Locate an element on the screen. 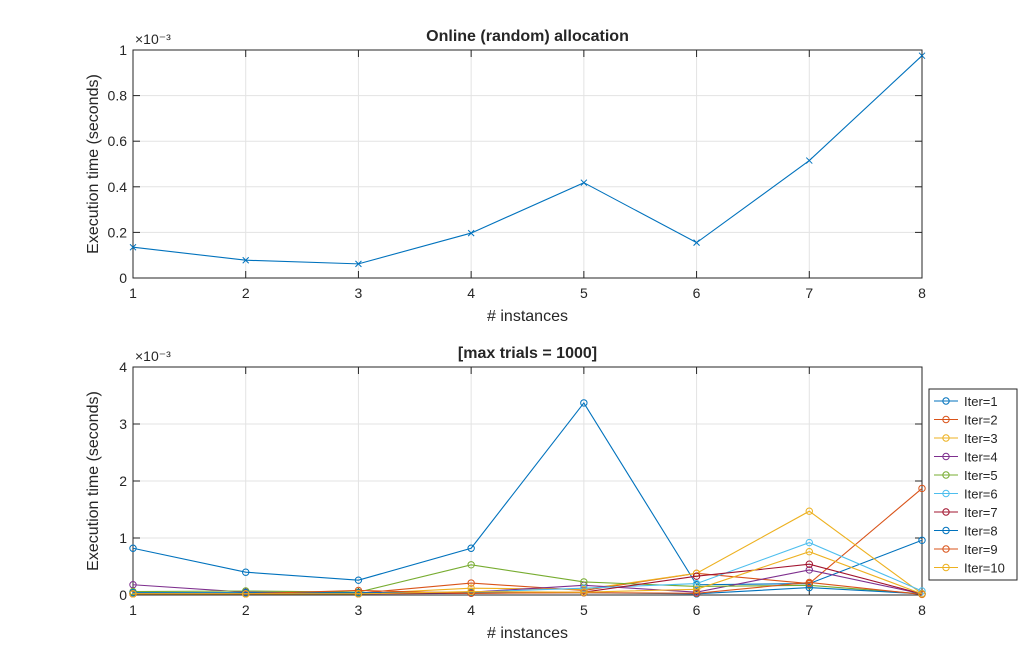 The height and width of the screenshot is (668, 1020). legend-label: Iter=10 is located at coordinates (984, 568).